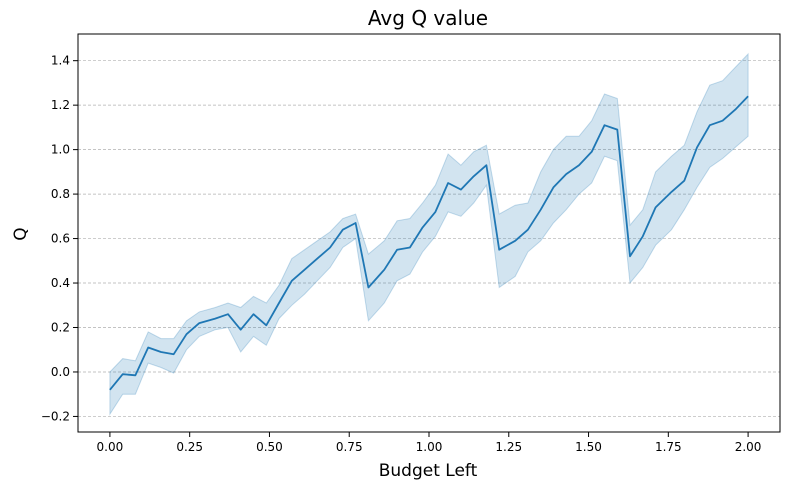 The width and height of the screenshot is (790, 490). Describe the element at coordinates (428, 18) in the screenshot. I see `chart-title: Avg Q value` at that location.